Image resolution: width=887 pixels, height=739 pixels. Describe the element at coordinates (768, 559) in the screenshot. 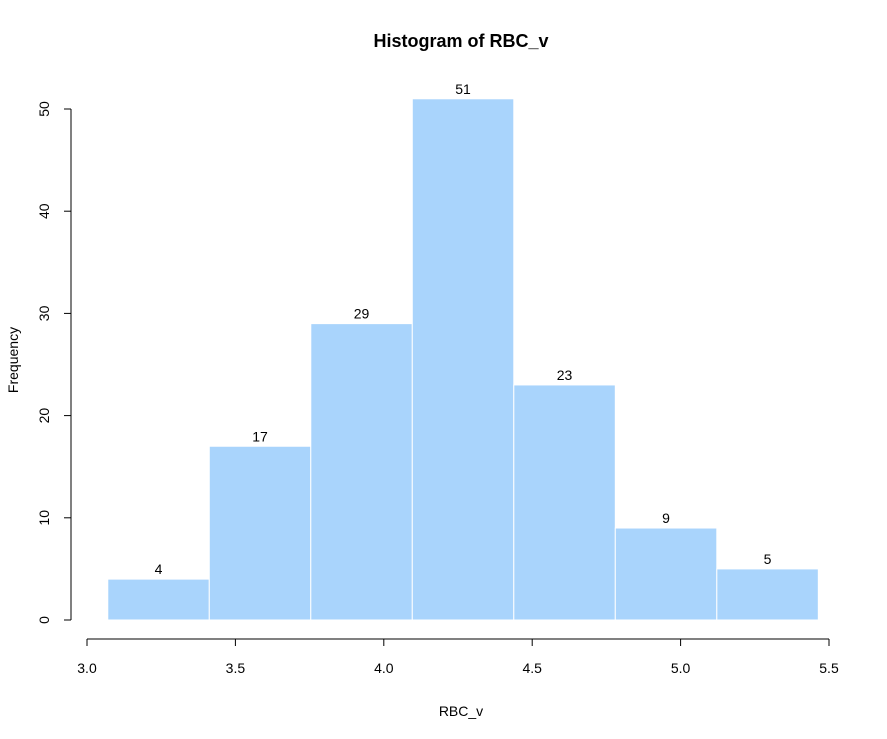

I see `bar-count-label-7: 5` at that location.